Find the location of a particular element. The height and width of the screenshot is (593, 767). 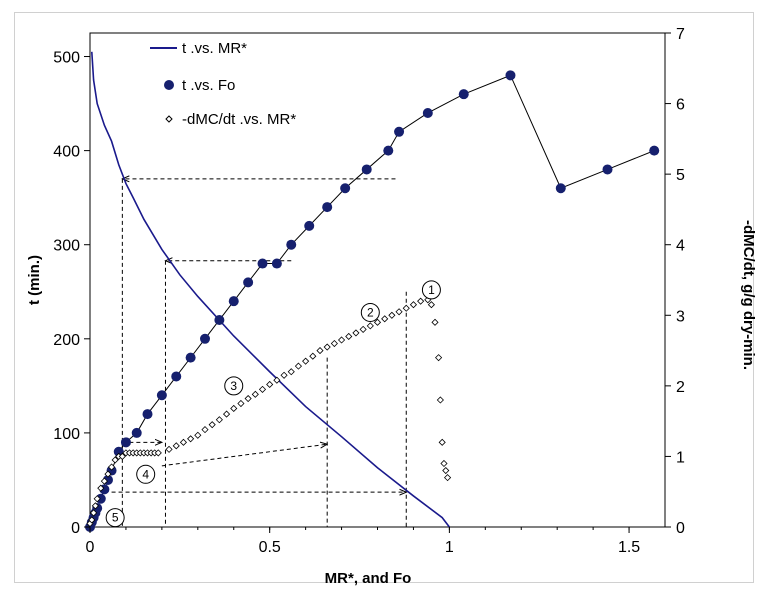

y-axis-left-title: t (min.) is located at coordinates (34, 280).